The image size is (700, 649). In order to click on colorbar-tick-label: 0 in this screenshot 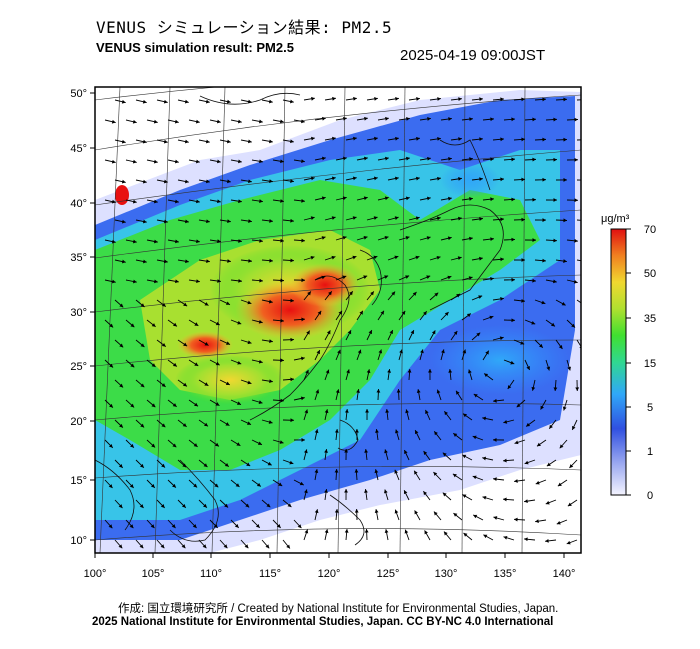, I will do `click(650, 496)`.